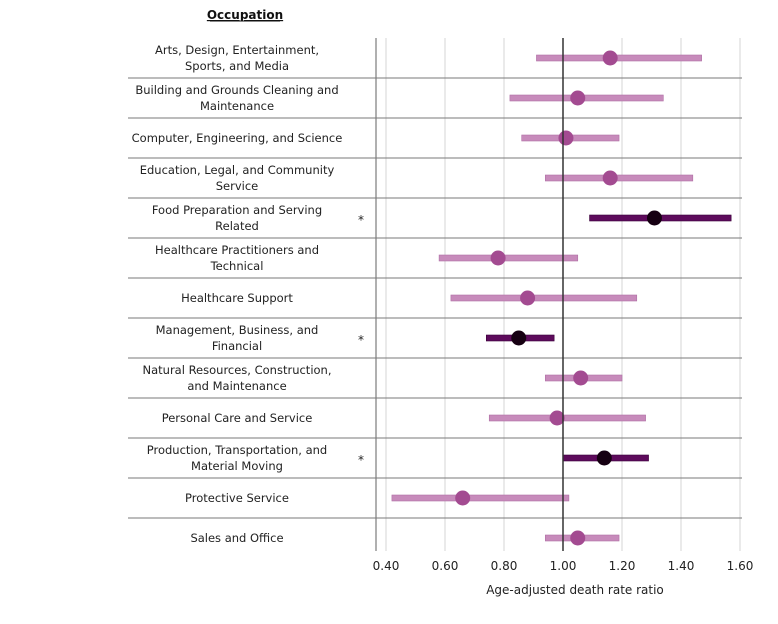 Image resolution: width=778 pixels, height=624 pixels. I want to click on row-label: Protective Service, so click(237, 498).